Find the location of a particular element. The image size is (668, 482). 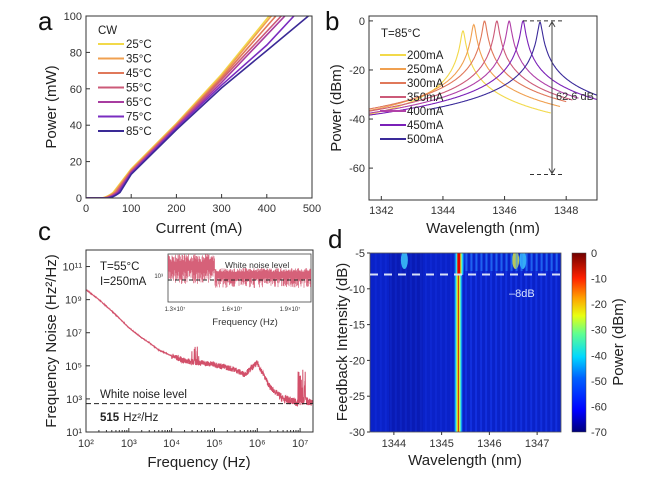

panel-c-xlabel: Frequency (Hz) is located at coordinates (198, 462).